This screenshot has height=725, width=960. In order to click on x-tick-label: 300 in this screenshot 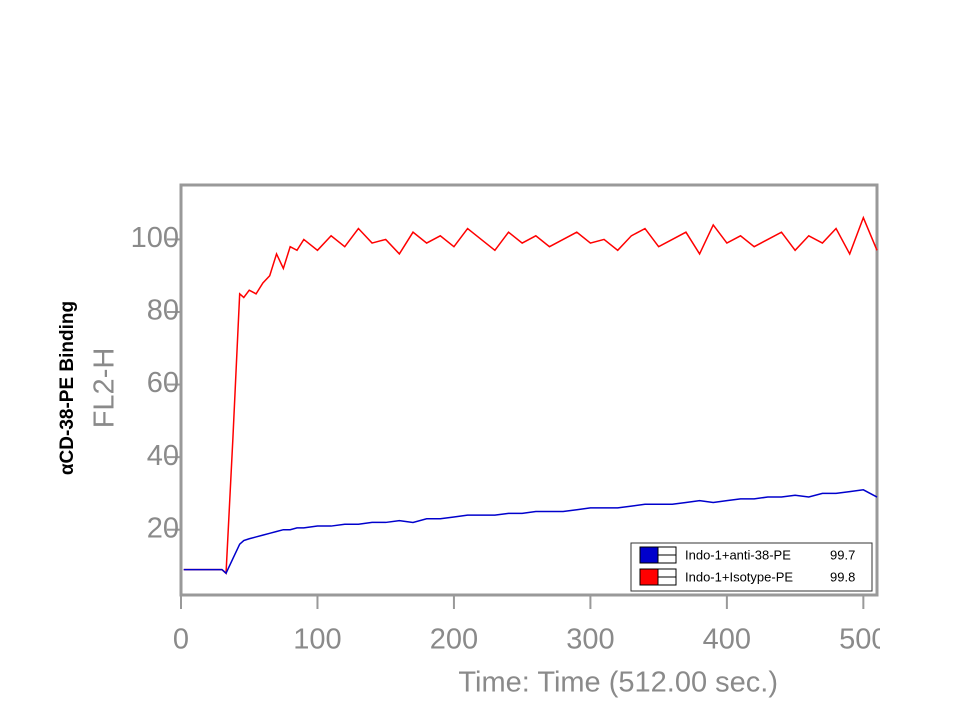, I will do `click(590, 640)`.